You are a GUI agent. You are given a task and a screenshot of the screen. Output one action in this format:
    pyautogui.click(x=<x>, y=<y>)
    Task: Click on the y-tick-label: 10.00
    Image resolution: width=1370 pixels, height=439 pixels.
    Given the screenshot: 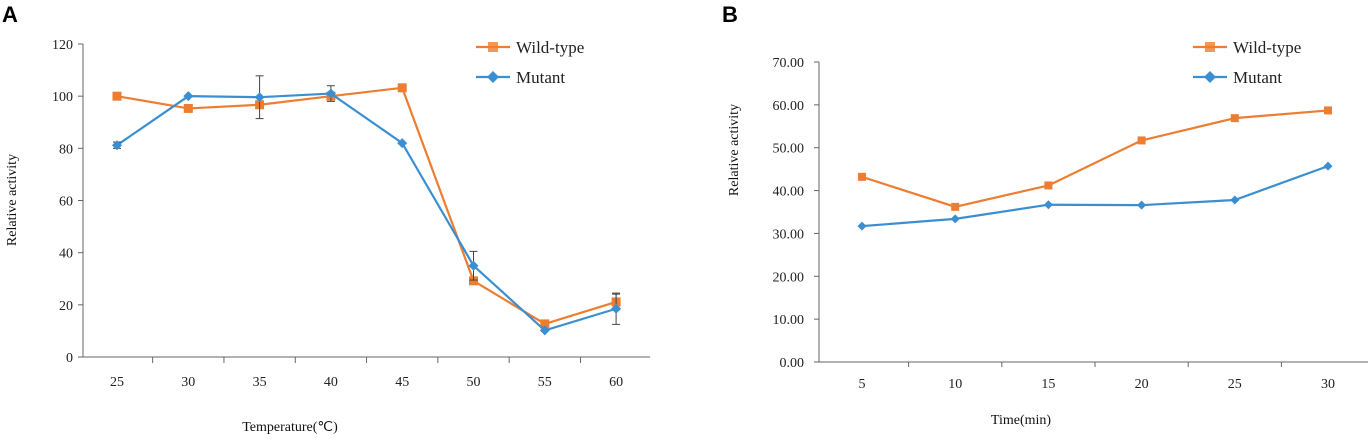 What is the action you would take?
    pyautogui.click(x=789, y=320)
    